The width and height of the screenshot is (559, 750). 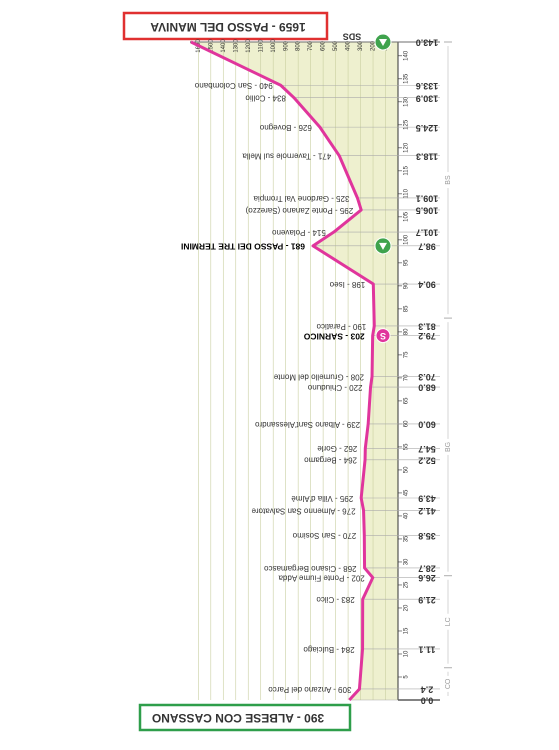 I want to click on place-label: 514 - Polaveno, so click(x=298, y=232).